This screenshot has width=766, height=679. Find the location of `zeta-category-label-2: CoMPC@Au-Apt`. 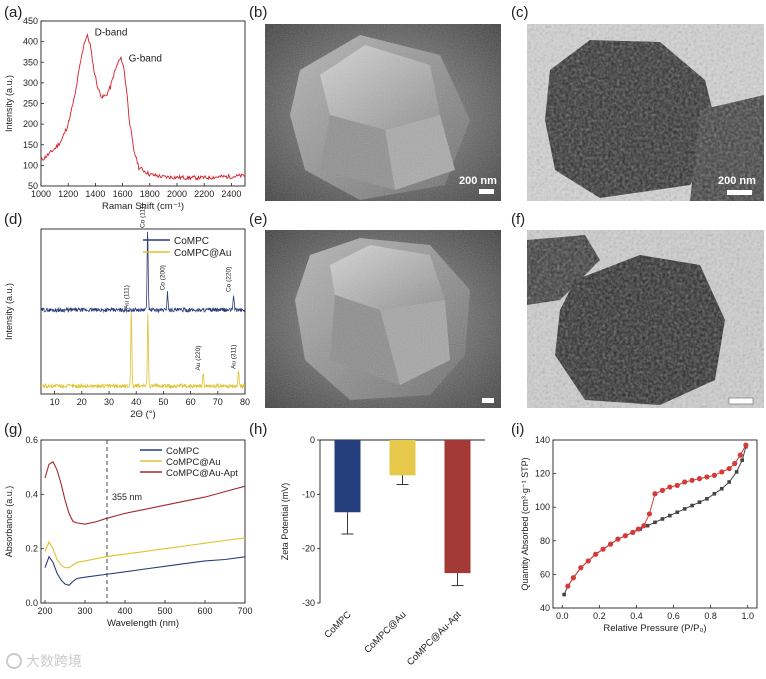

zeta-category-label-2: CoMPC@Au-Apt is located at coordinates (434, 638).